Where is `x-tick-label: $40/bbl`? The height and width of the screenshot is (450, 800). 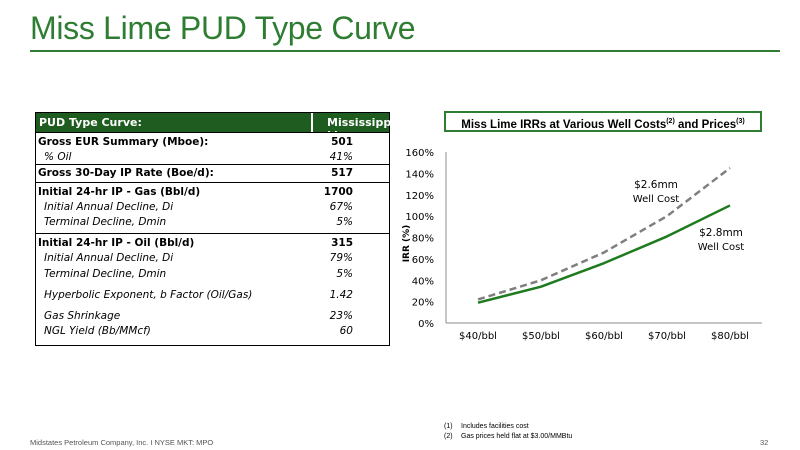 x-tick-label: $40/bbl is located at coordinates (478, 336).